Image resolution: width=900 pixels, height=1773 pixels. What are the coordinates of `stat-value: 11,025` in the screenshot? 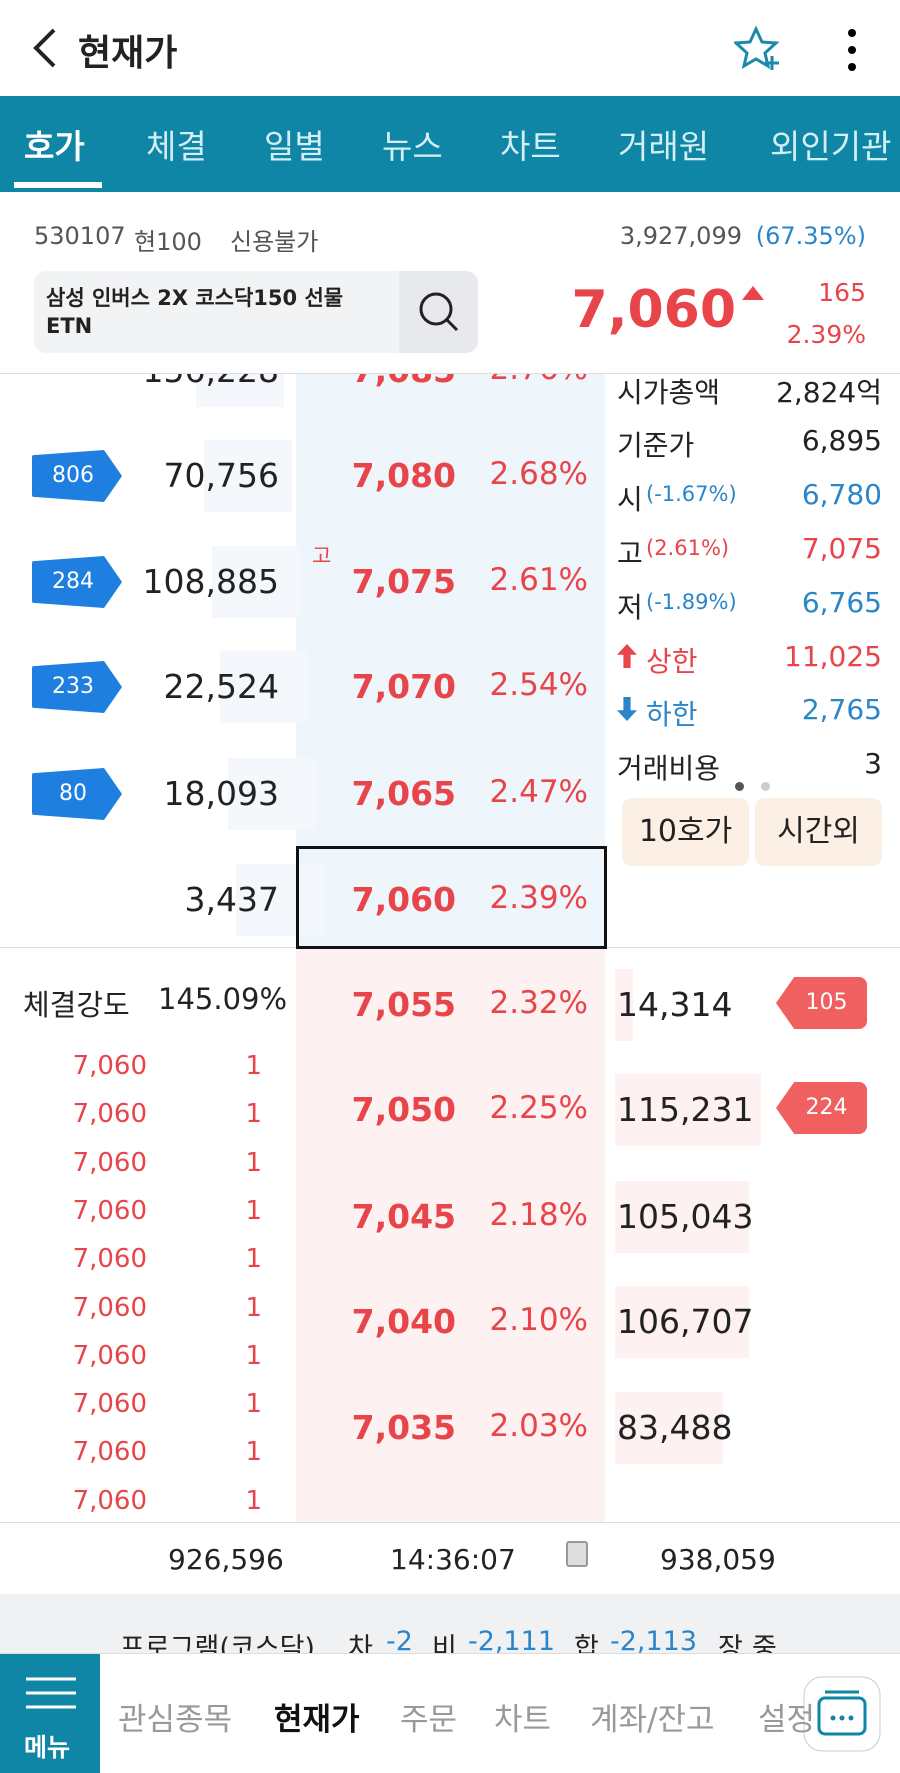 It's located at (833, 656).